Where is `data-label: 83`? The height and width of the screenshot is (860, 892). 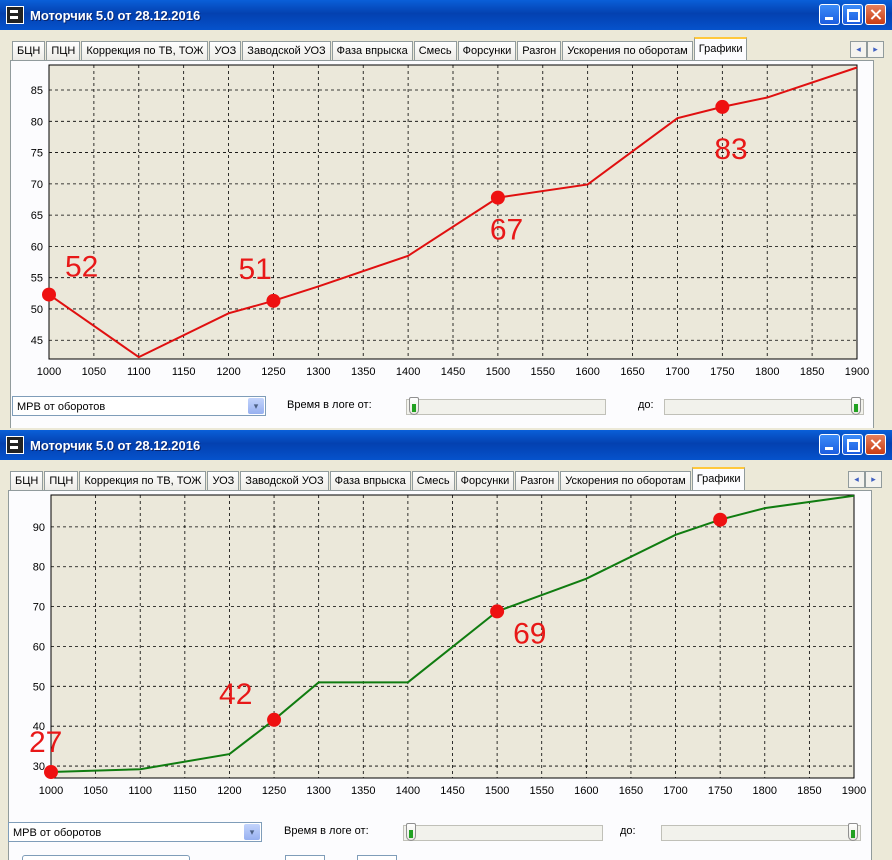 data-label: 83 is located at coordinates (730, 149).